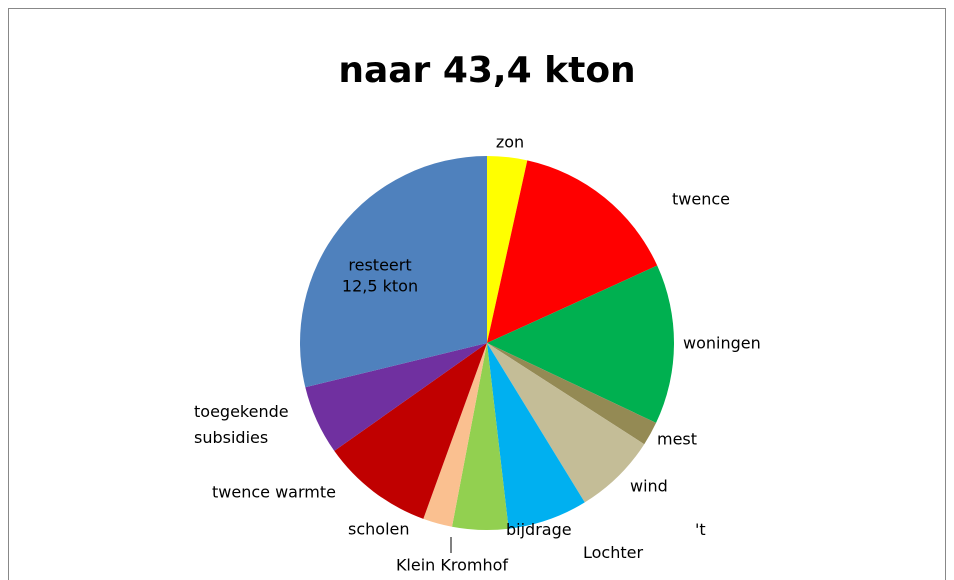 The image size is (954, 580). Describe the element at coordinates (486, 70) in the screenshot. I see `chart-title: naar 43,4 kton` at that location.